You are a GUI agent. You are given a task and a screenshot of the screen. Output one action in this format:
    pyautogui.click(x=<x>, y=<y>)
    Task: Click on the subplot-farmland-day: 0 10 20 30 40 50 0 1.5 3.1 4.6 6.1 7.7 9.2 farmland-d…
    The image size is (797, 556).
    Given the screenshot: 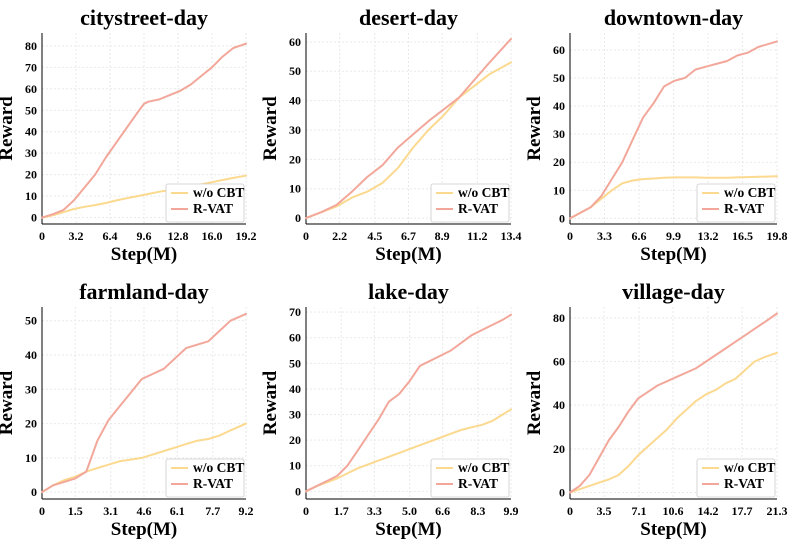 What is the action you would take?
    pyautogui.click(x=127, y=409)
    